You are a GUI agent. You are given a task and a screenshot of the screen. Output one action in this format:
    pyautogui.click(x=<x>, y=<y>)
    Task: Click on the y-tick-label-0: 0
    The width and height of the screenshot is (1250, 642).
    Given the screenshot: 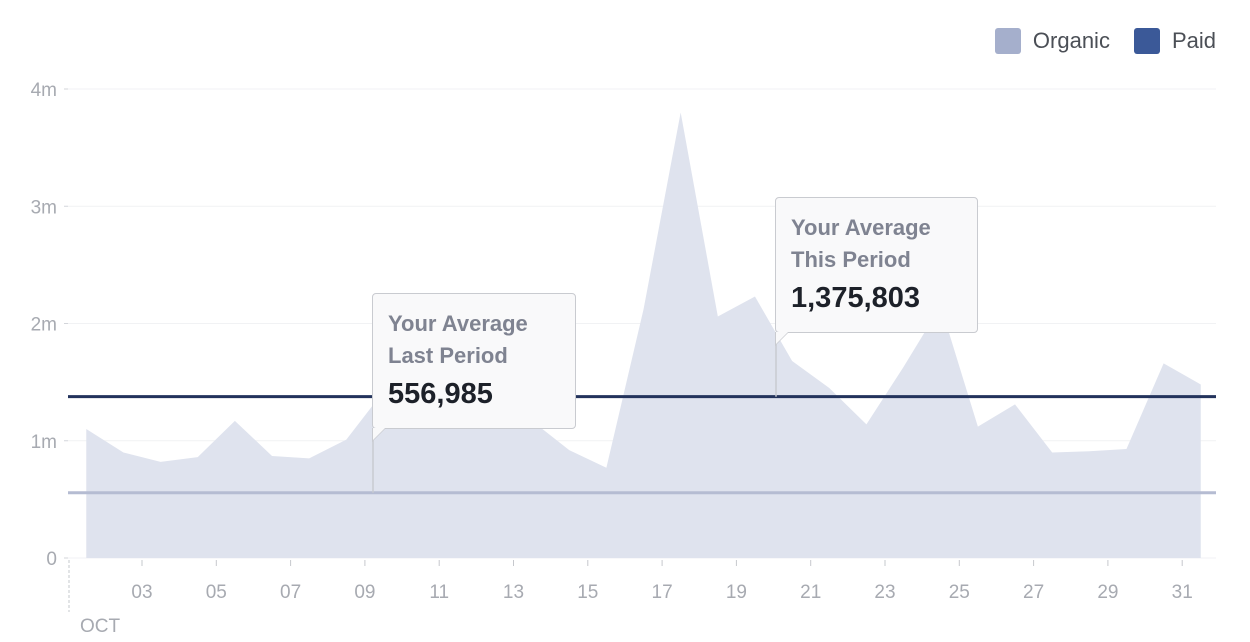 What is the action you would take?
    pyautogui.click(x=51, y=559)
    